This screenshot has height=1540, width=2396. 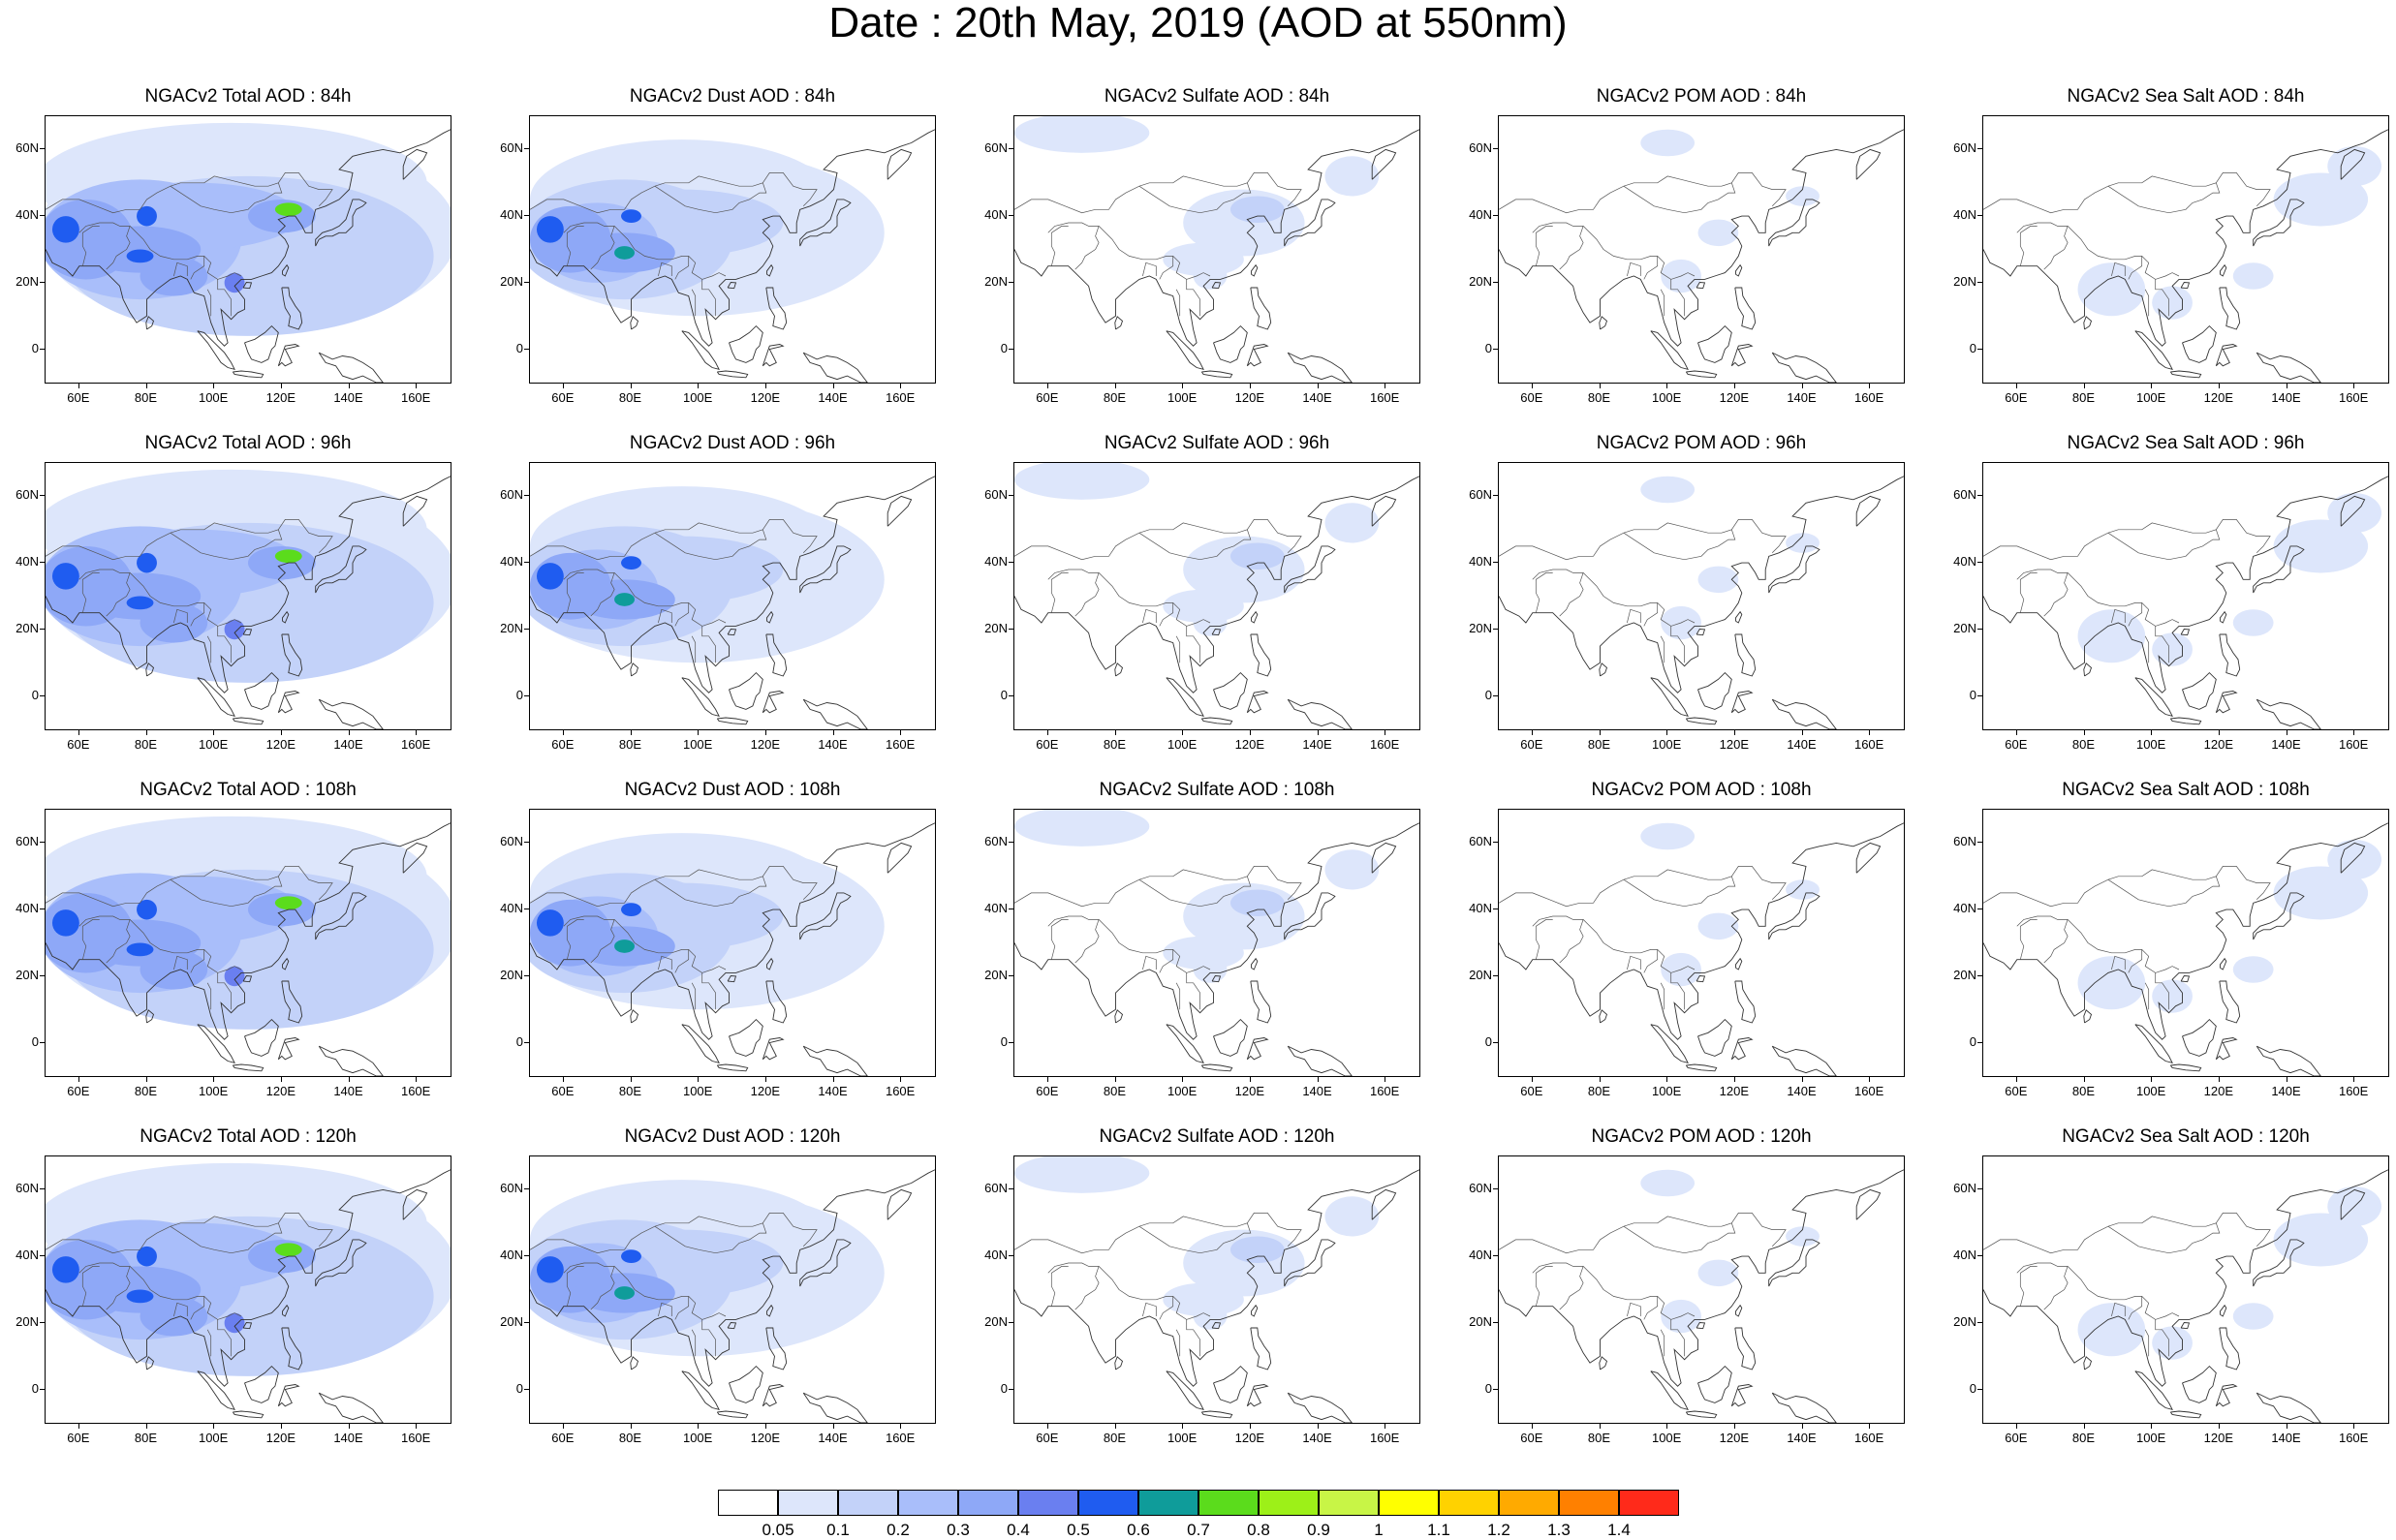 What do you see at coordinates (78, 744) in the screenshot?
I see `lon-tick-label: 60E` at bounding box center [78, 744].